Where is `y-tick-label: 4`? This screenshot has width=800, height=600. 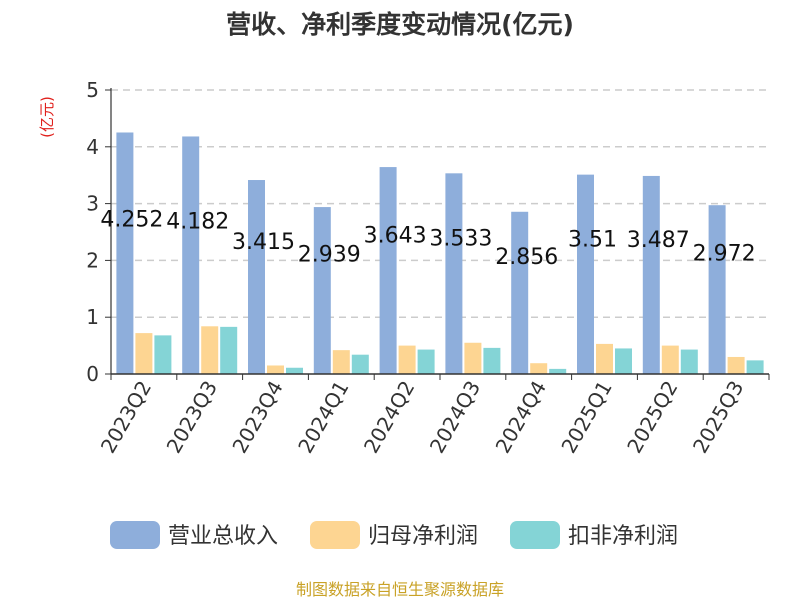 y-tick-label: 4 is located at coordinates (92, 147).